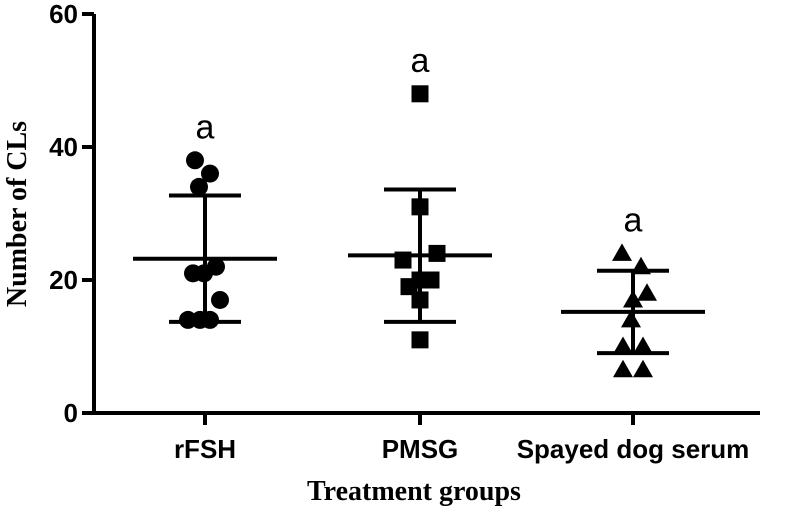 This screenshot has width=788, height=509. What do you see at coordinates (633, 289) in the screenshot?
I see `series-spayed-dog-serum: a` at bounding box center [633, 289].